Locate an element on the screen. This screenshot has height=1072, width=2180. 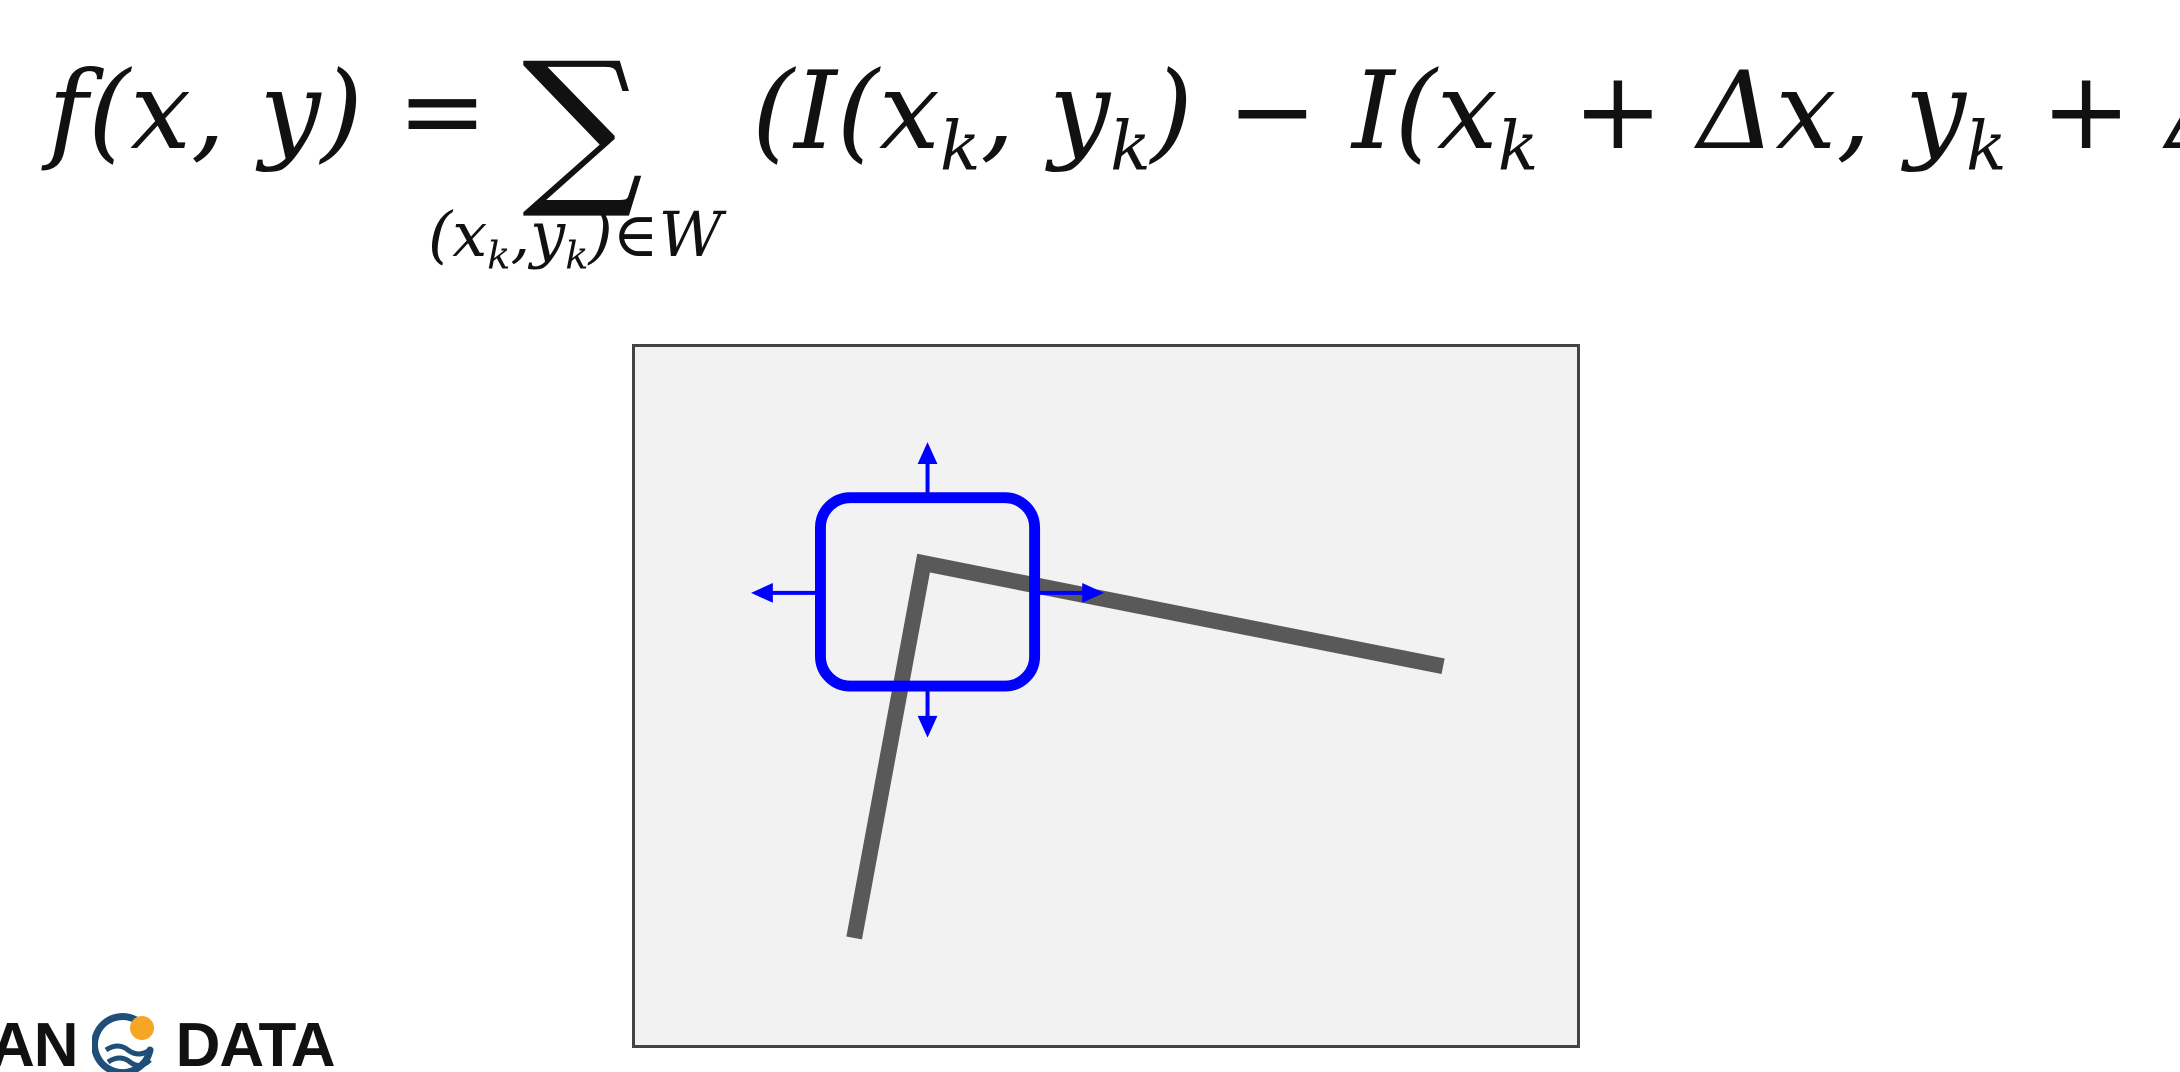
rhs-part-5: + Δy)) is located at coordinates (2110, 111).